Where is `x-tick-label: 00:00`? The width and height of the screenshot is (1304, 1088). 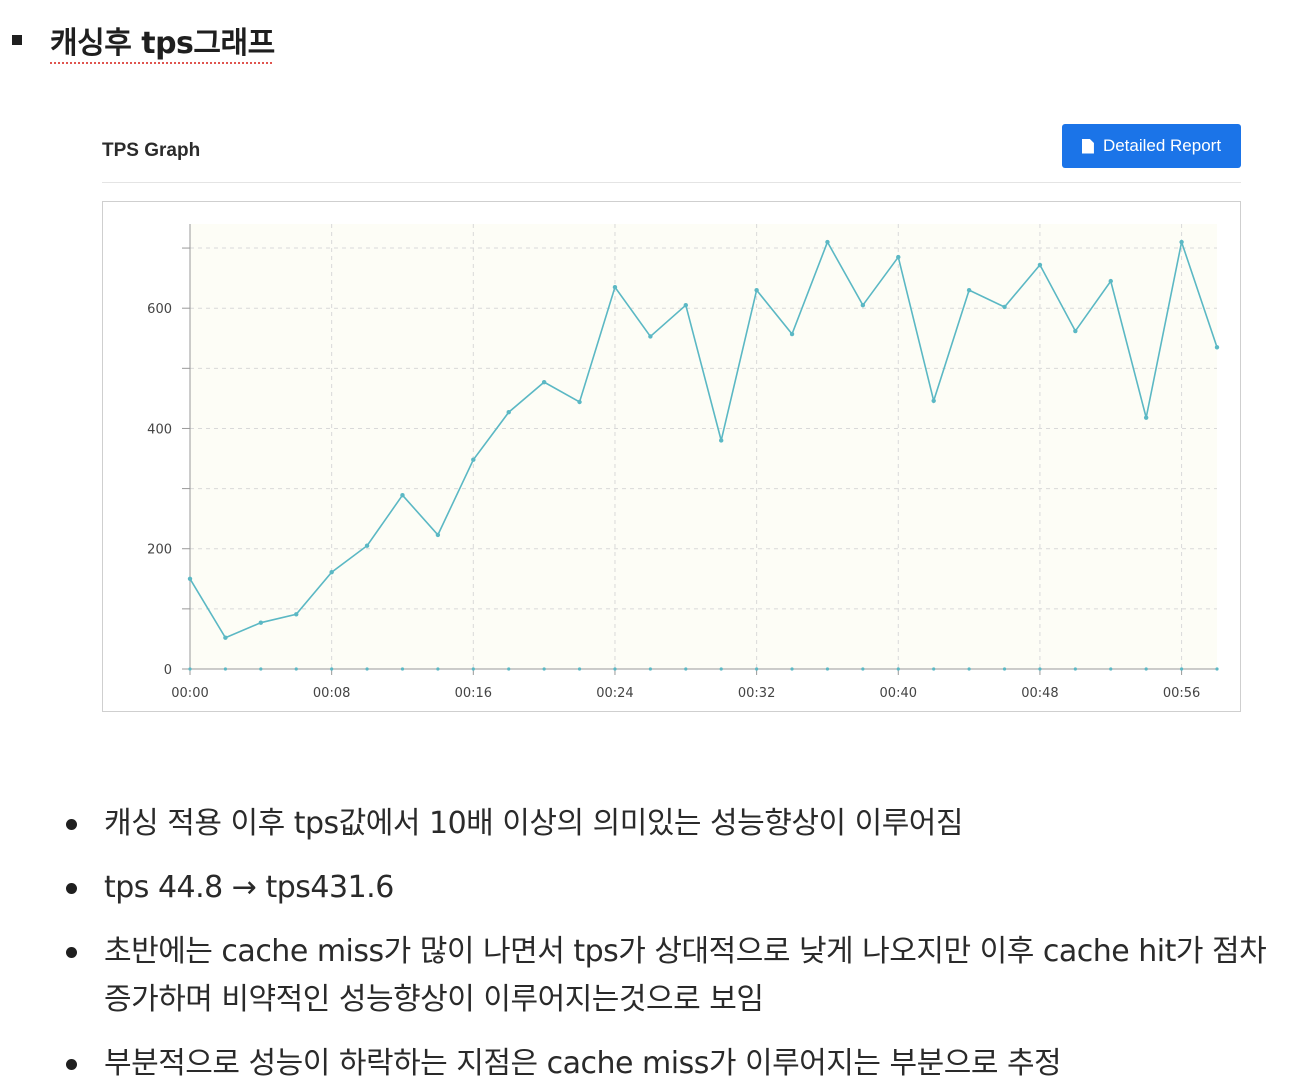
x-tick-label: 00:00 is located at coordinates (189, 693).